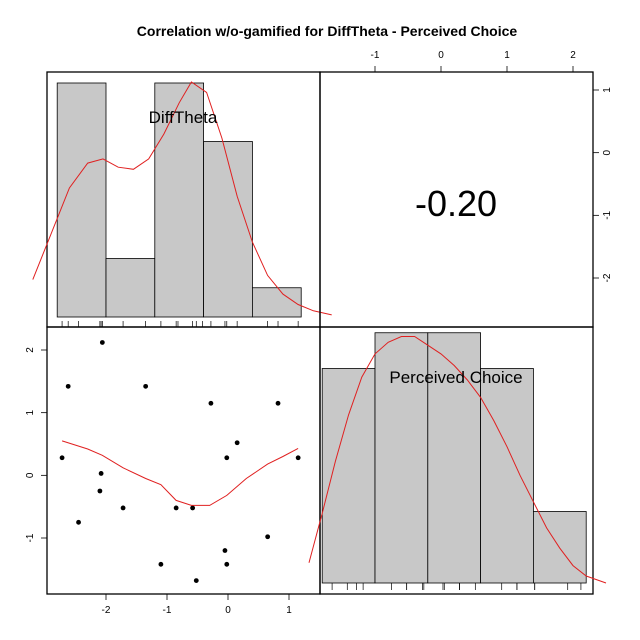  What do you see at coordinates (30, 350) in the screenshot?
I see `y-tick-label: 2` at bounding box center [30, 350].